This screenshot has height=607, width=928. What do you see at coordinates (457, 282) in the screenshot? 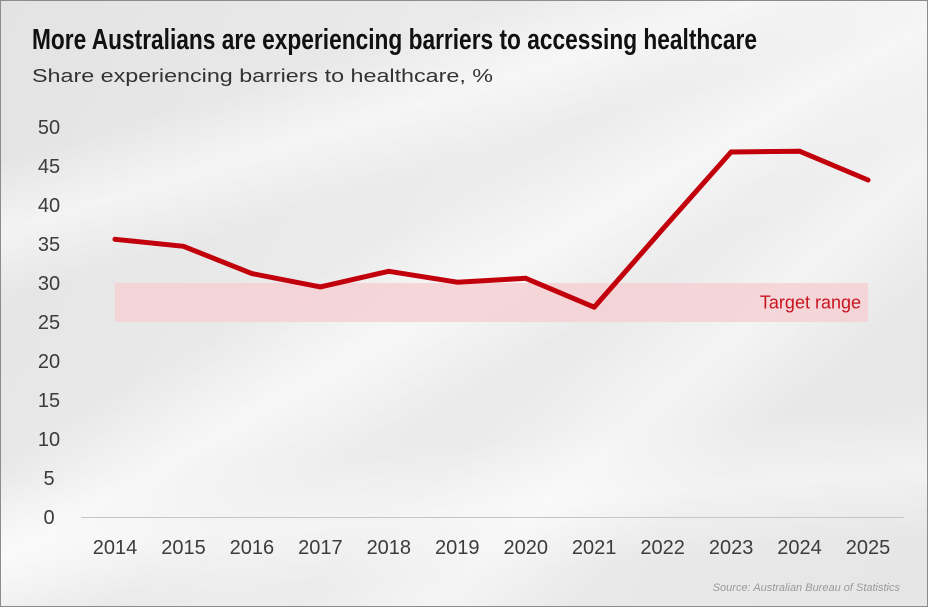
I see `data-point-2019` at bounding box center [457, 282].